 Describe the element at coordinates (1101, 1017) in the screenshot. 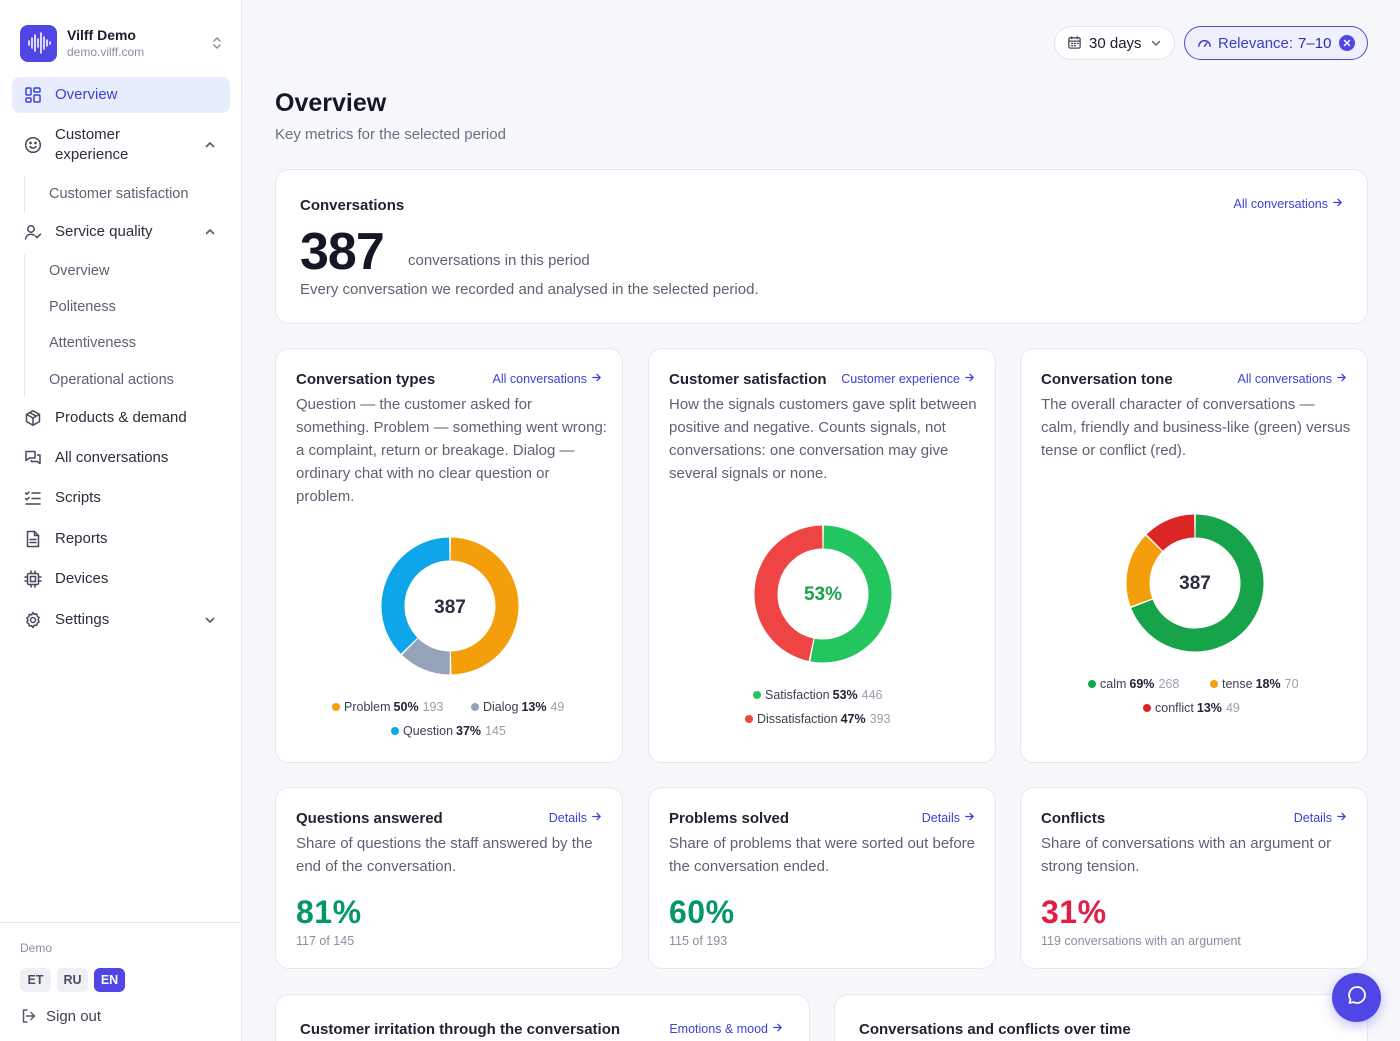

I see `conversations-over-time-card: Conversations and conflicts over time` at that location.